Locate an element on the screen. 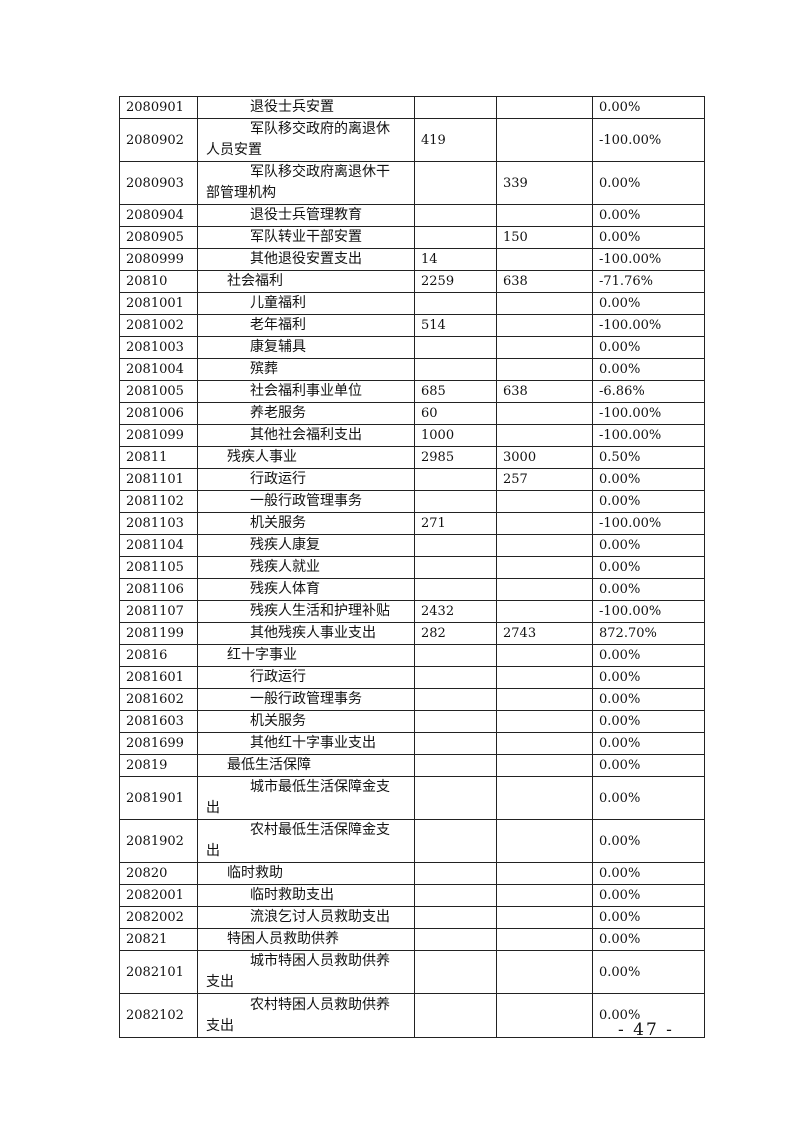 The height and width of the screenshot is (1122, 793). name-cell: 城市最低生活保障金支出 is located at coordinates (306, 798).